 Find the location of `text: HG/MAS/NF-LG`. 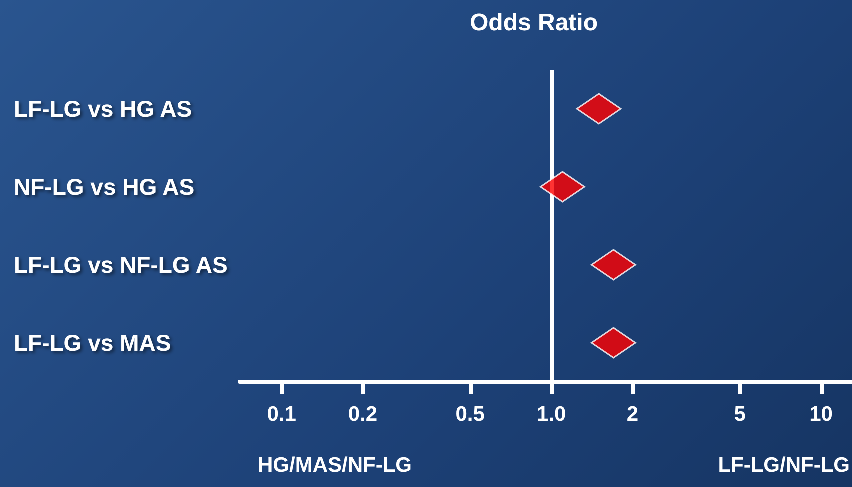

text: HG/MAS/NF-LG is located at coordinates (335, 465).